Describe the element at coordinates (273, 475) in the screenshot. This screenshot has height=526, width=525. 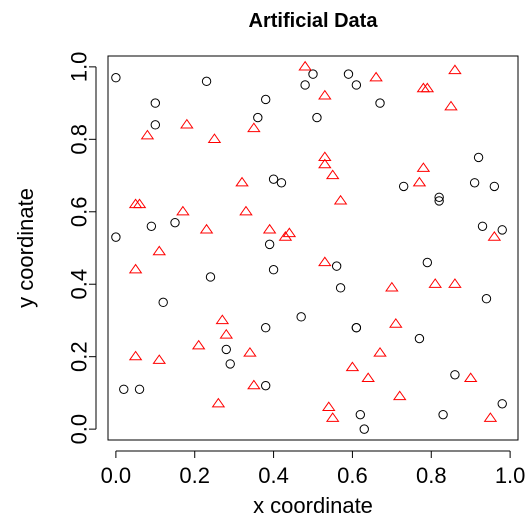
I see `x-tick-label: 0.4` at that location.